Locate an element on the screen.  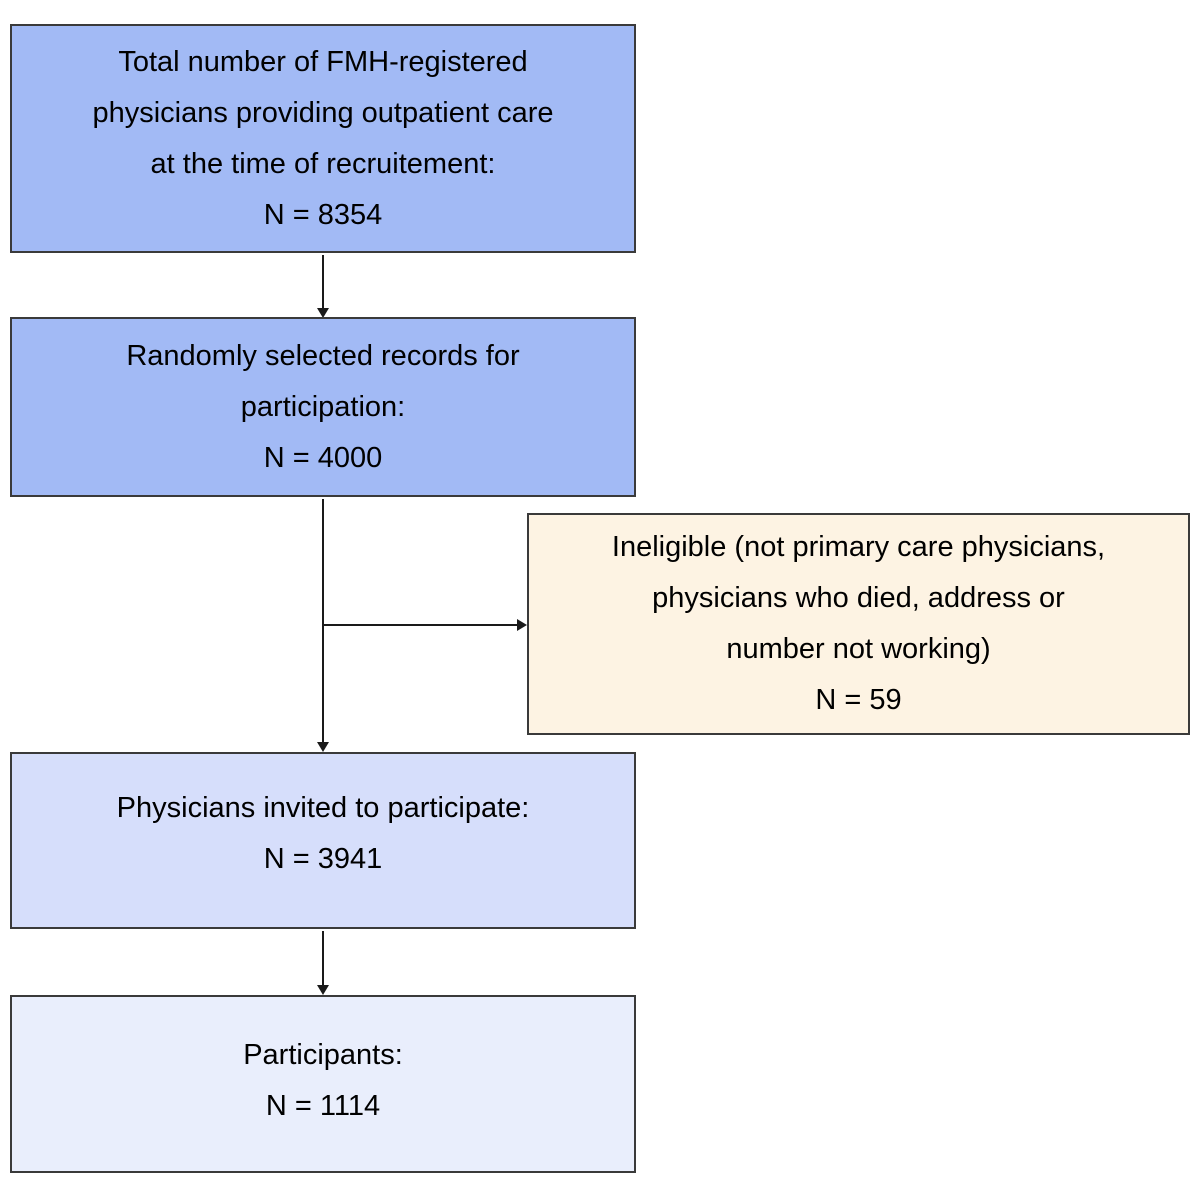
box-participants: Participants: N = 1114 is located at coordinates (323, 1084).